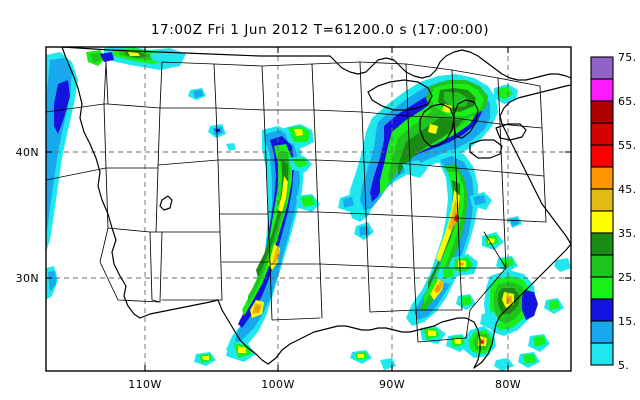 The image size is (640, 400). What do you see at coordinates (257, 245) in the screenshot?
I see `echo-plains-squall-line` at bounding box center [257, 245].